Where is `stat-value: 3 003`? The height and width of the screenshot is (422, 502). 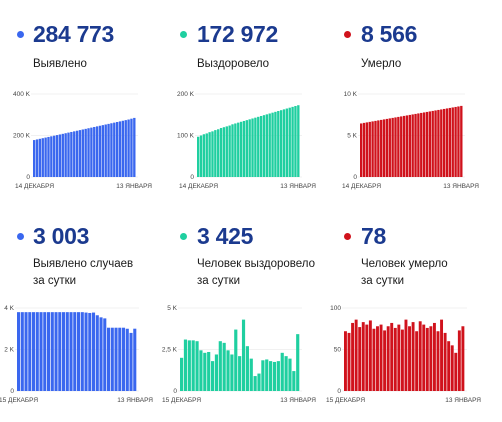
stat-value: 3 003 is located at coordinates (61, 236).